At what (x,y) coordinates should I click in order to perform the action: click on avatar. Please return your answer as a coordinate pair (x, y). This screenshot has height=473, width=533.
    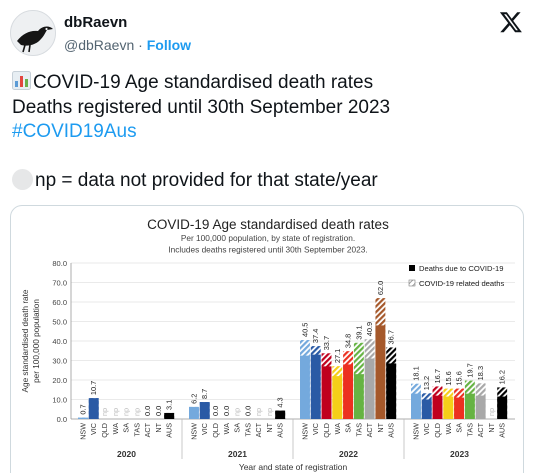
    Looking at the image, I should click on (33, 33).